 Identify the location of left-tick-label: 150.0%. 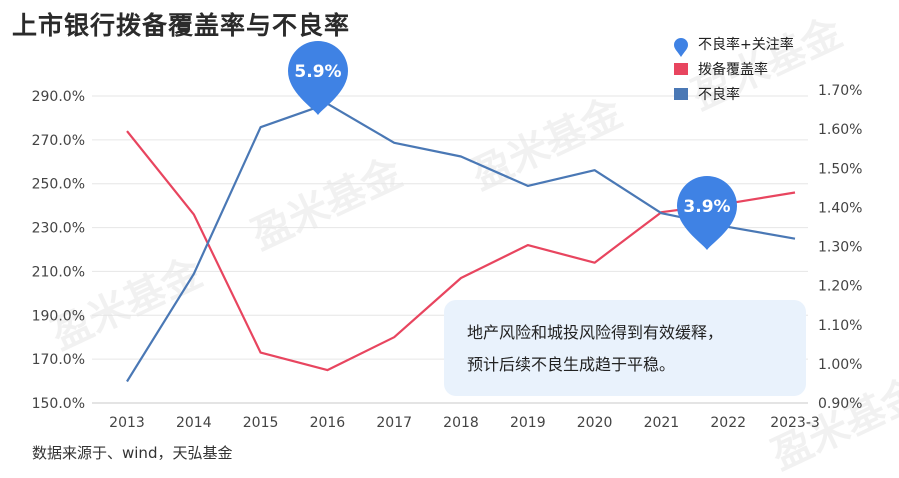
(58, 404).